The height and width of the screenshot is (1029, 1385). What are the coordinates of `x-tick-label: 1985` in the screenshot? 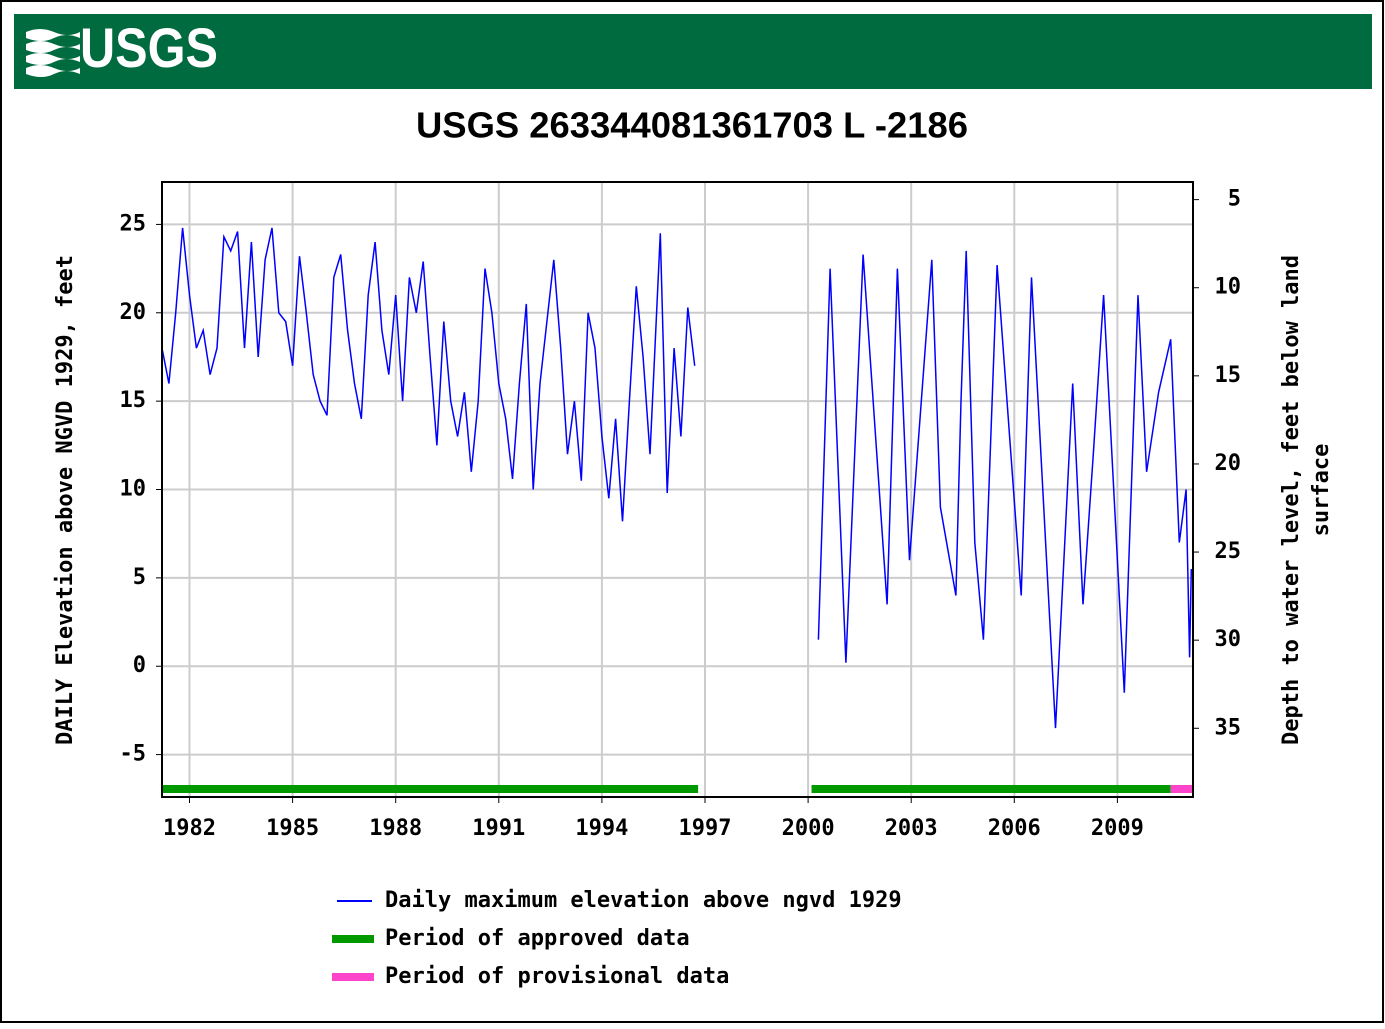 It's located at (292, 828).